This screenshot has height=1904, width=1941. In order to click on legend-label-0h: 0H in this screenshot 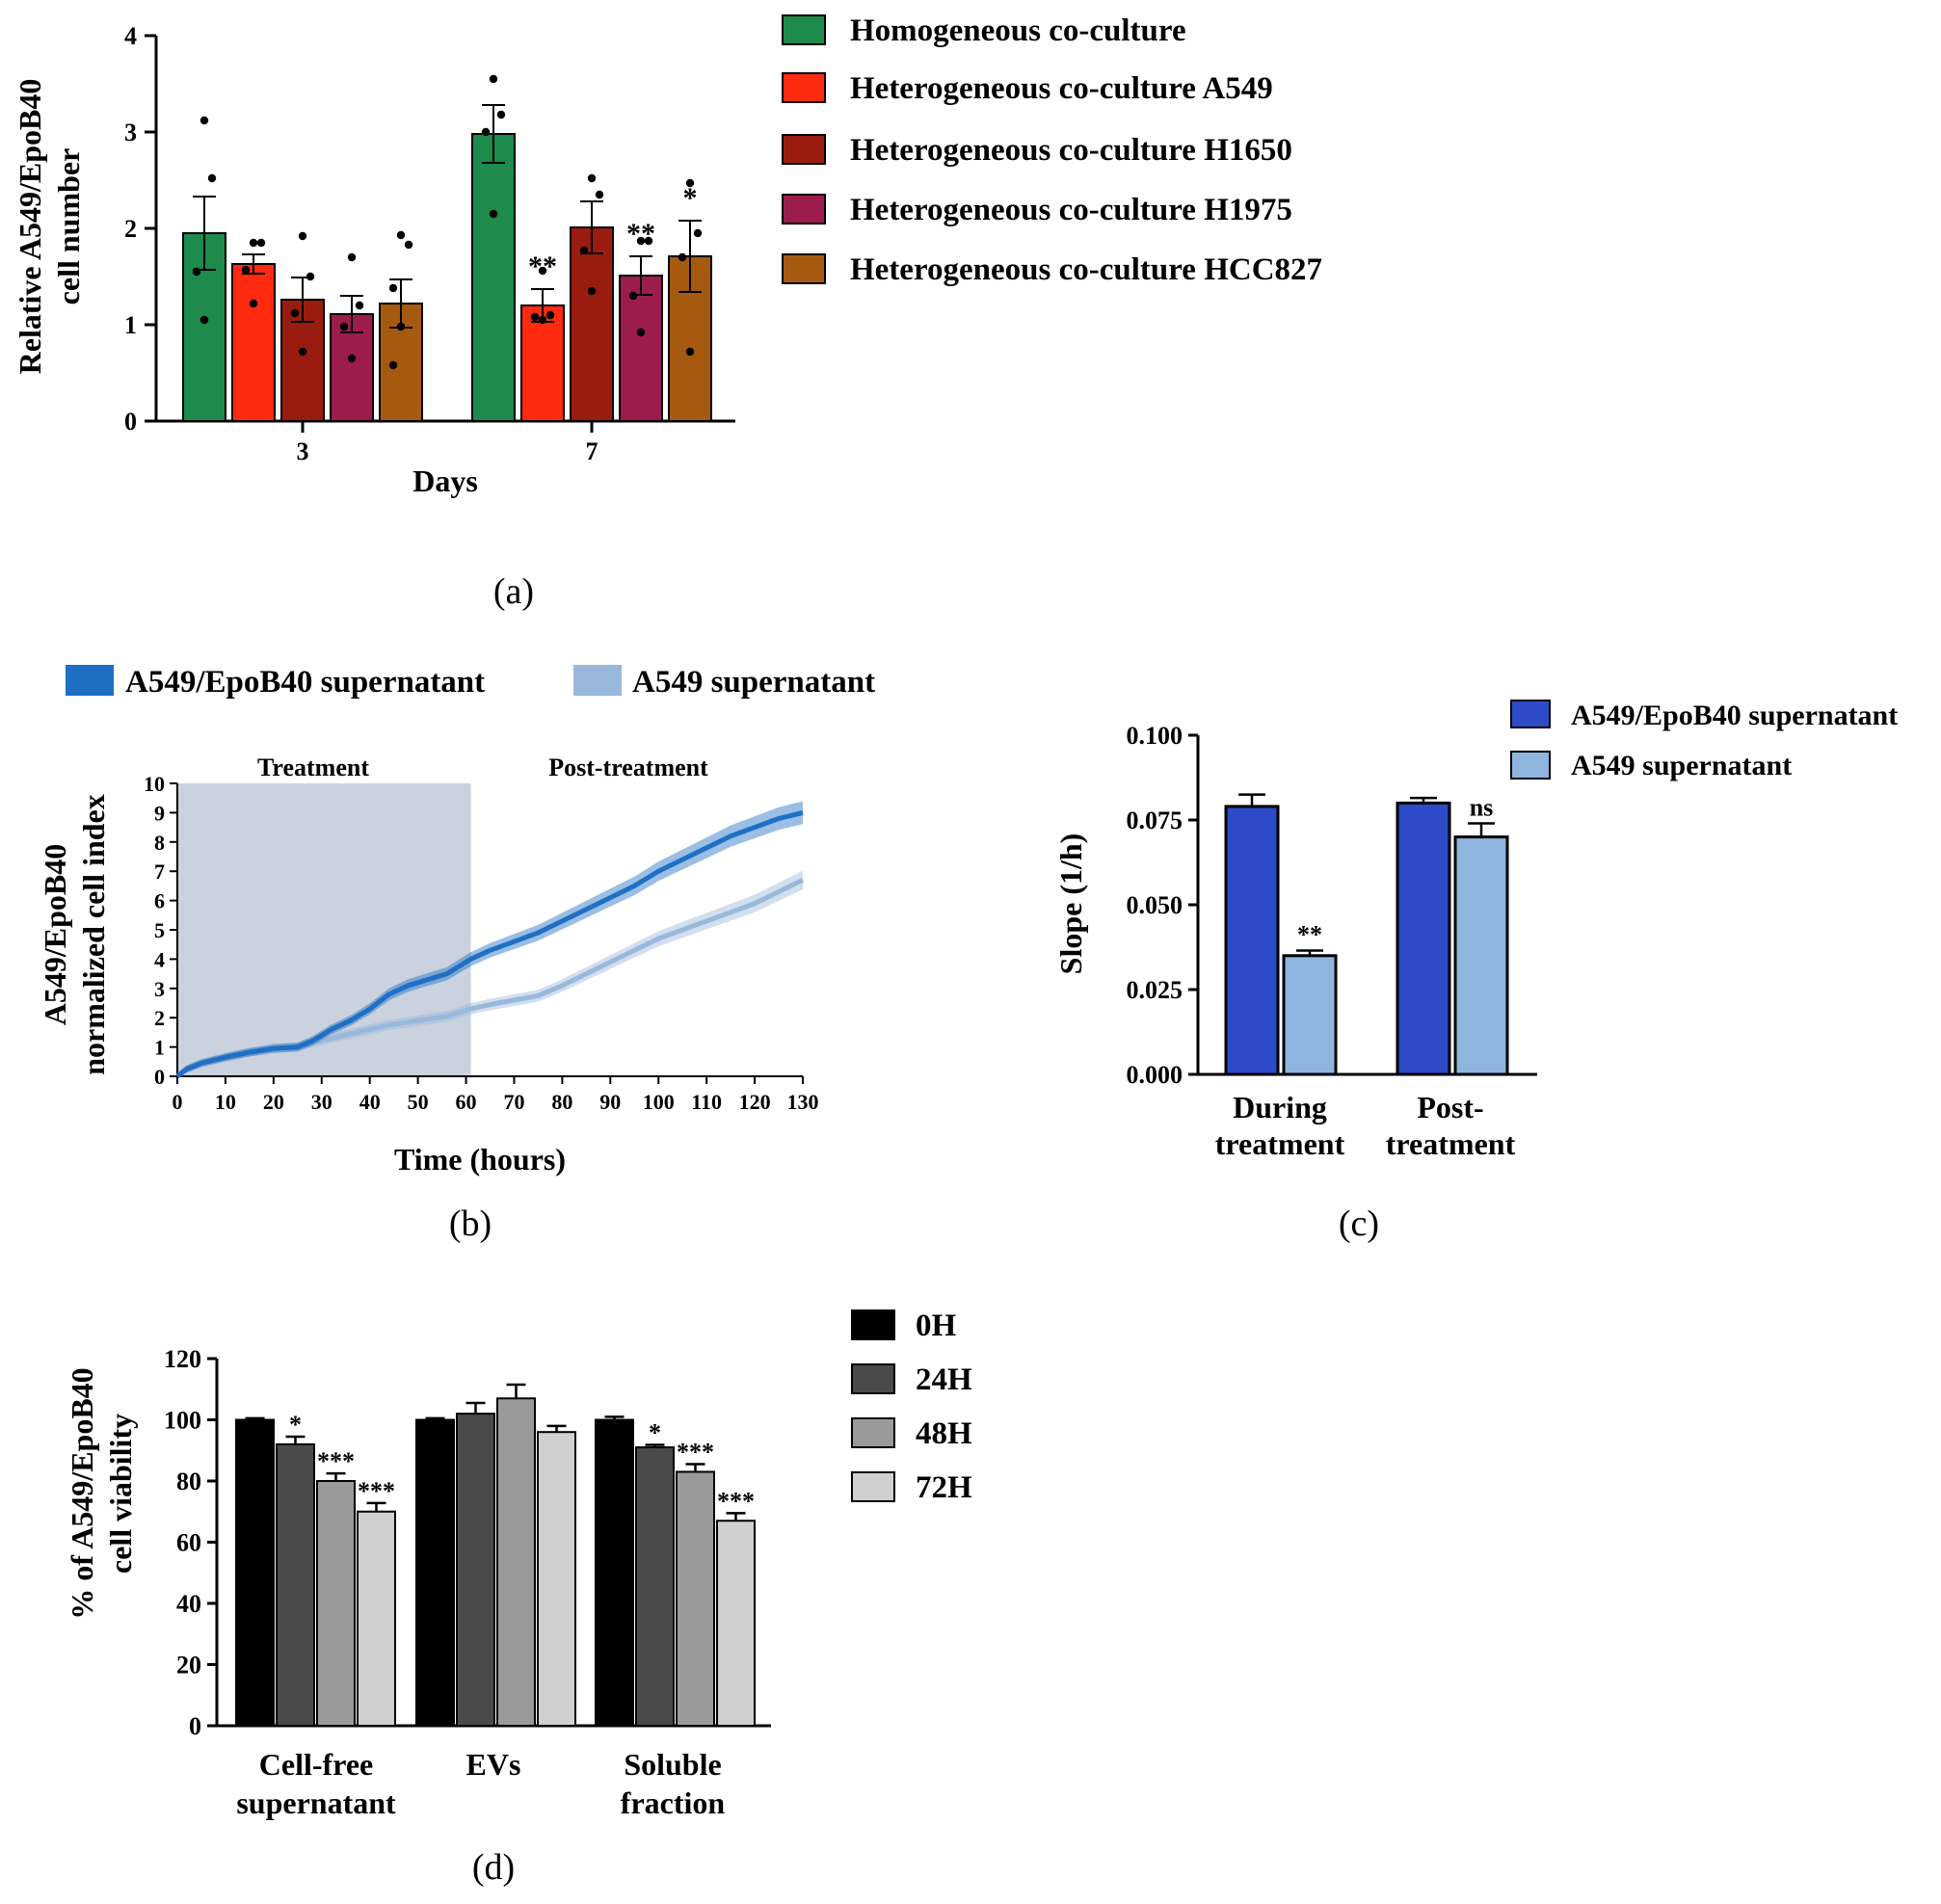, I will do `click(936, 1326)`.